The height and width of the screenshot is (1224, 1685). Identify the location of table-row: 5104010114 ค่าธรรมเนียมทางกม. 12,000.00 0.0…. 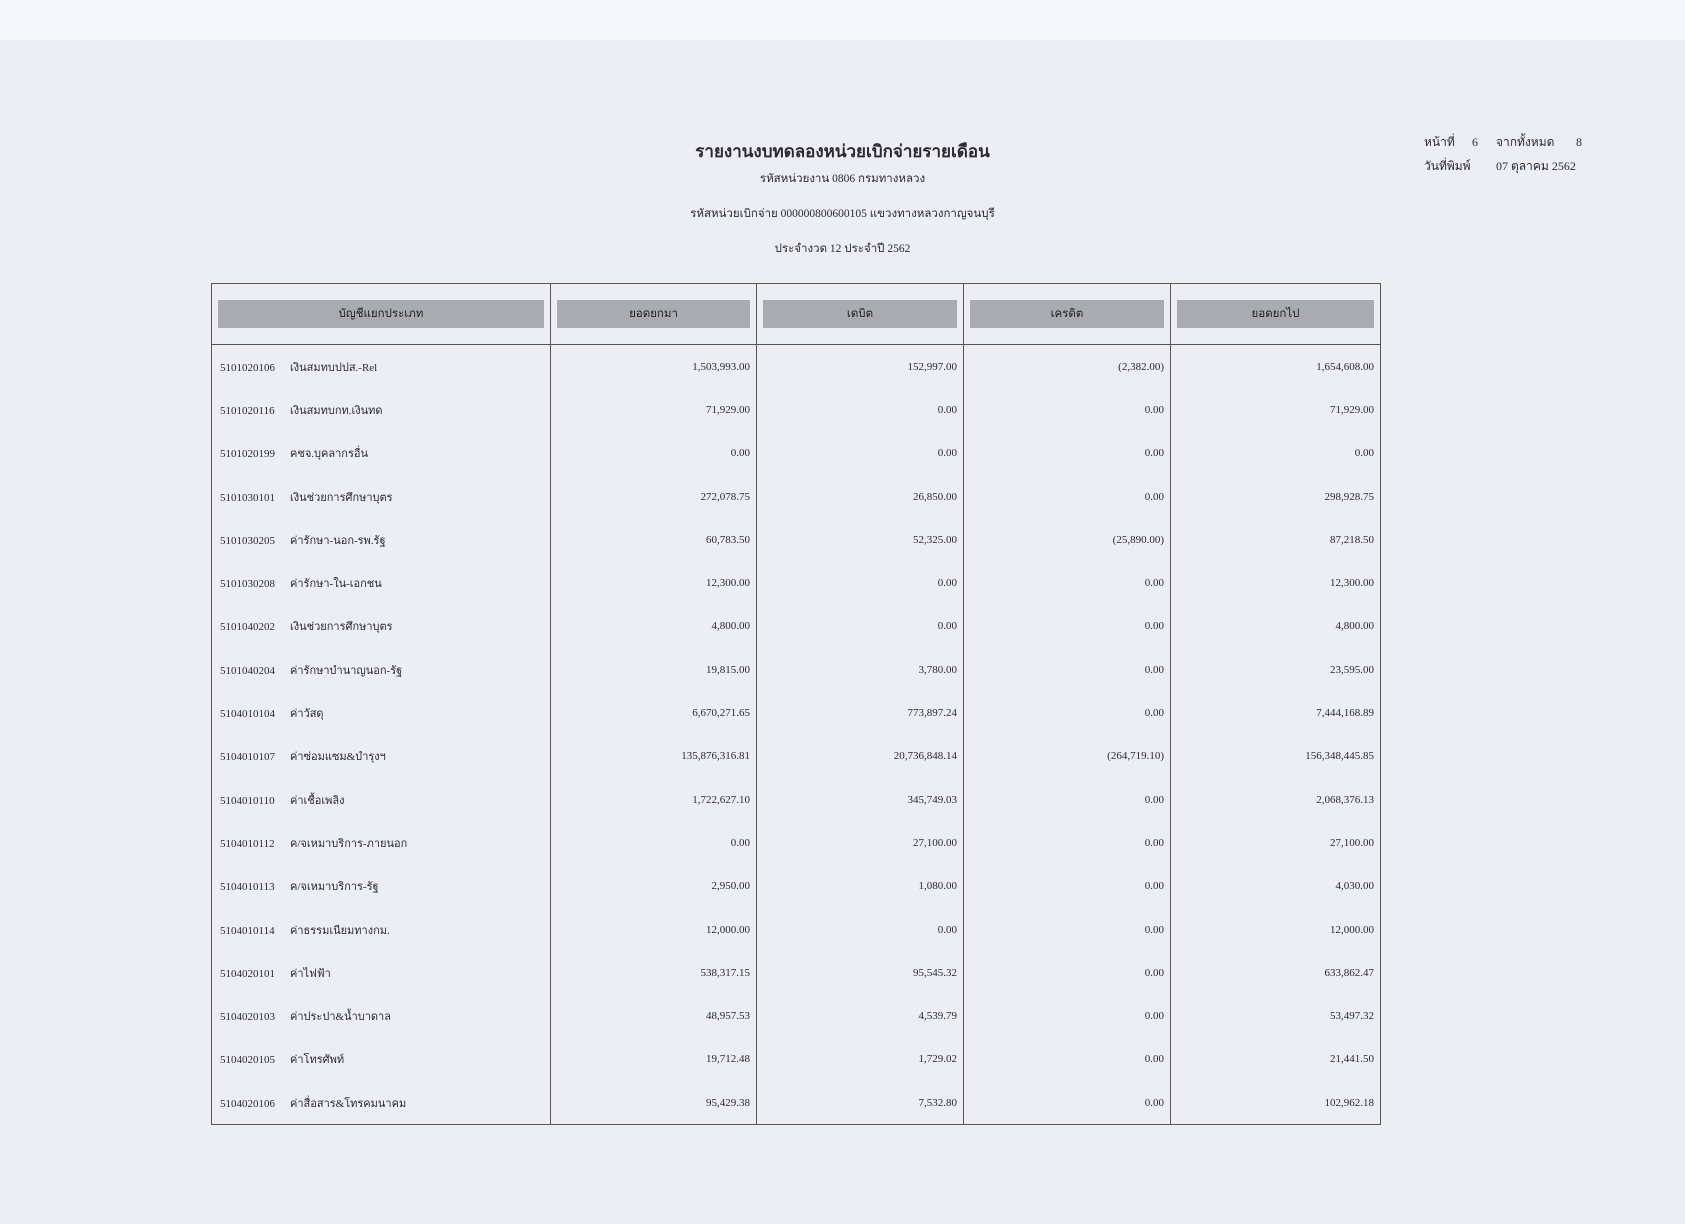
(796, 929).